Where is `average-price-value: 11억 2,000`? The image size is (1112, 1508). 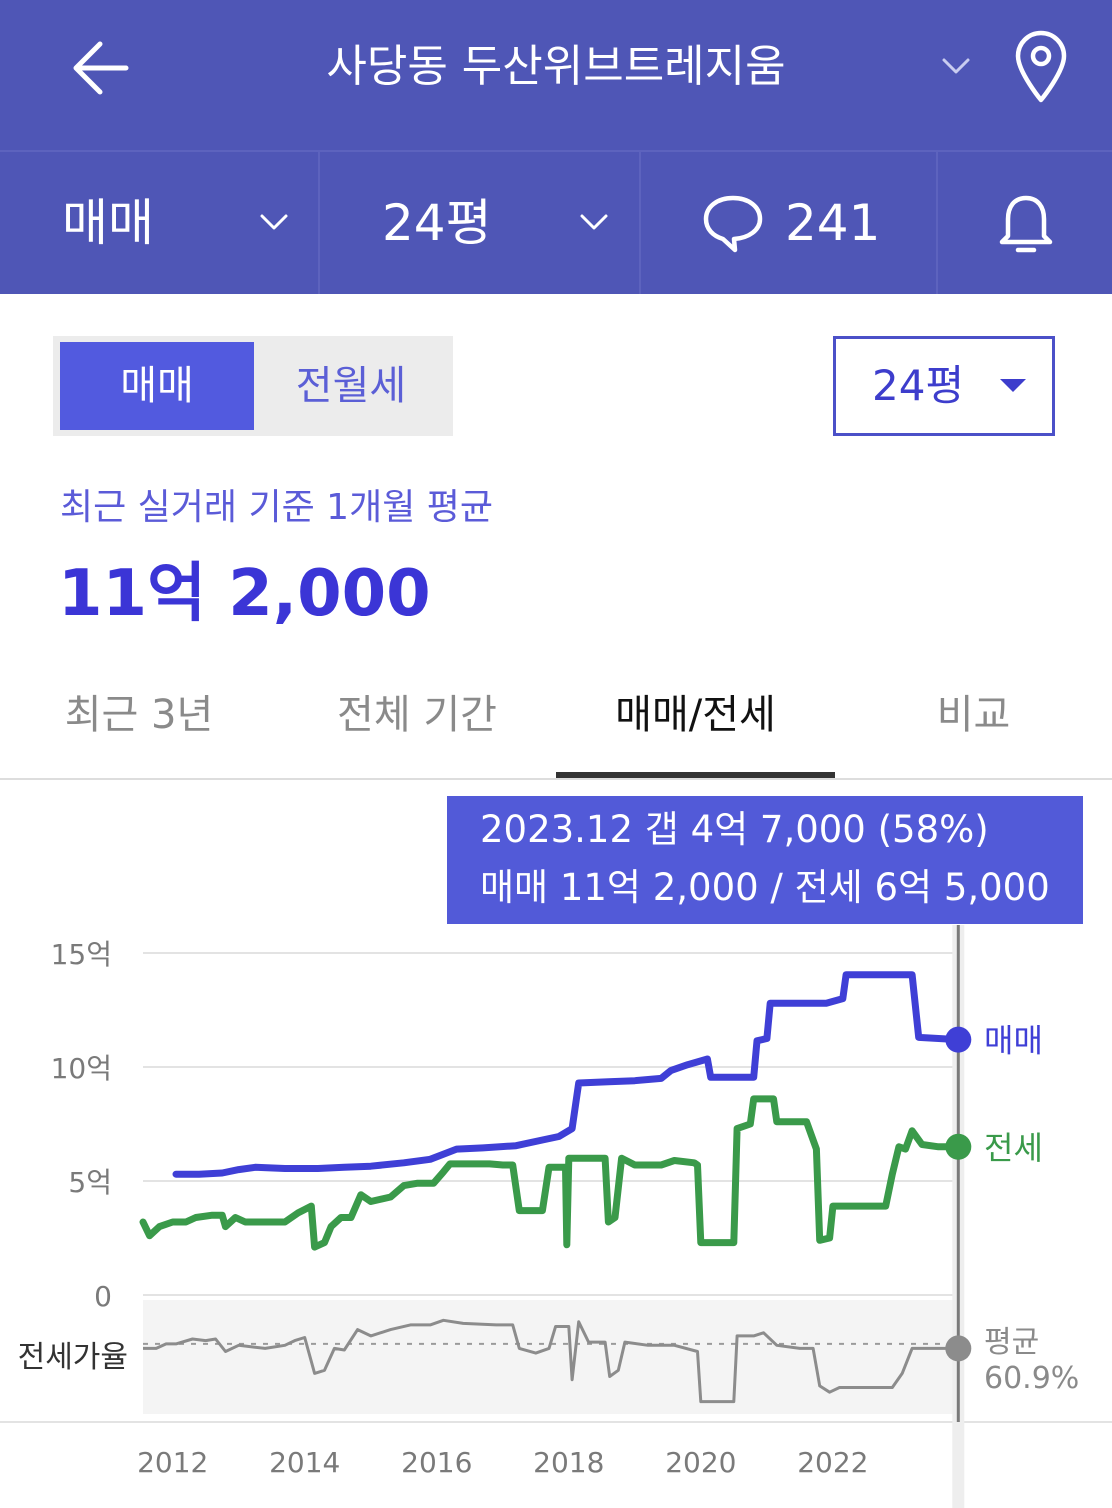 average-price-value: 11억 2,000 is located at coordinates (244, 594).